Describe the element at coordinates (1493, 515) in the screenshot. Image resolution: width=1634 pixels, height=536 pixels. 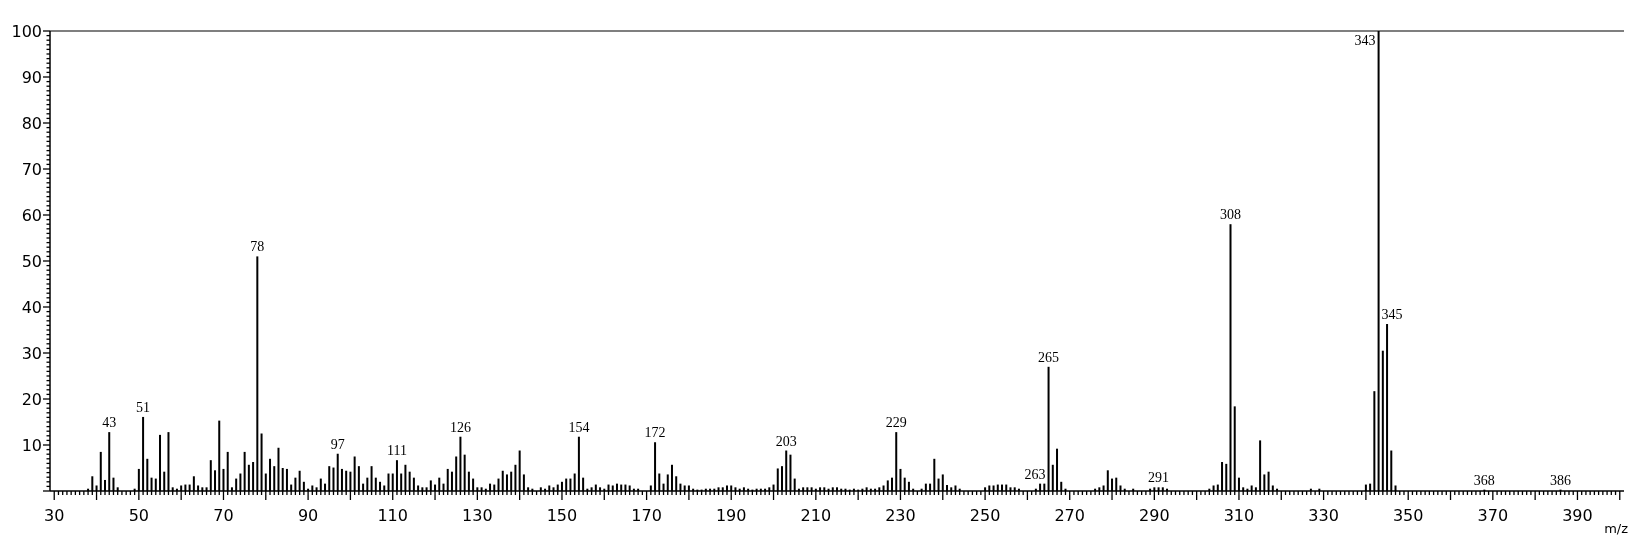
I see `x-tick-label: 370` at that location.